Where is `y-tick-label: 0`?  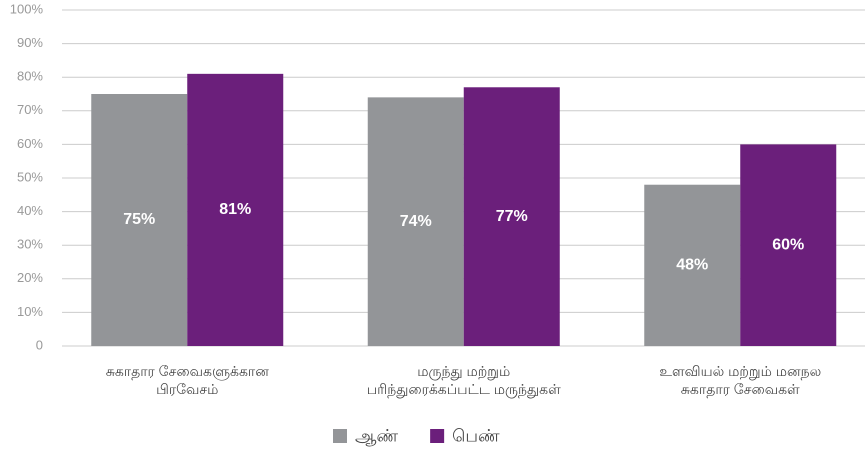
y-tick-label: 0 is located at coordinates (39, 344).